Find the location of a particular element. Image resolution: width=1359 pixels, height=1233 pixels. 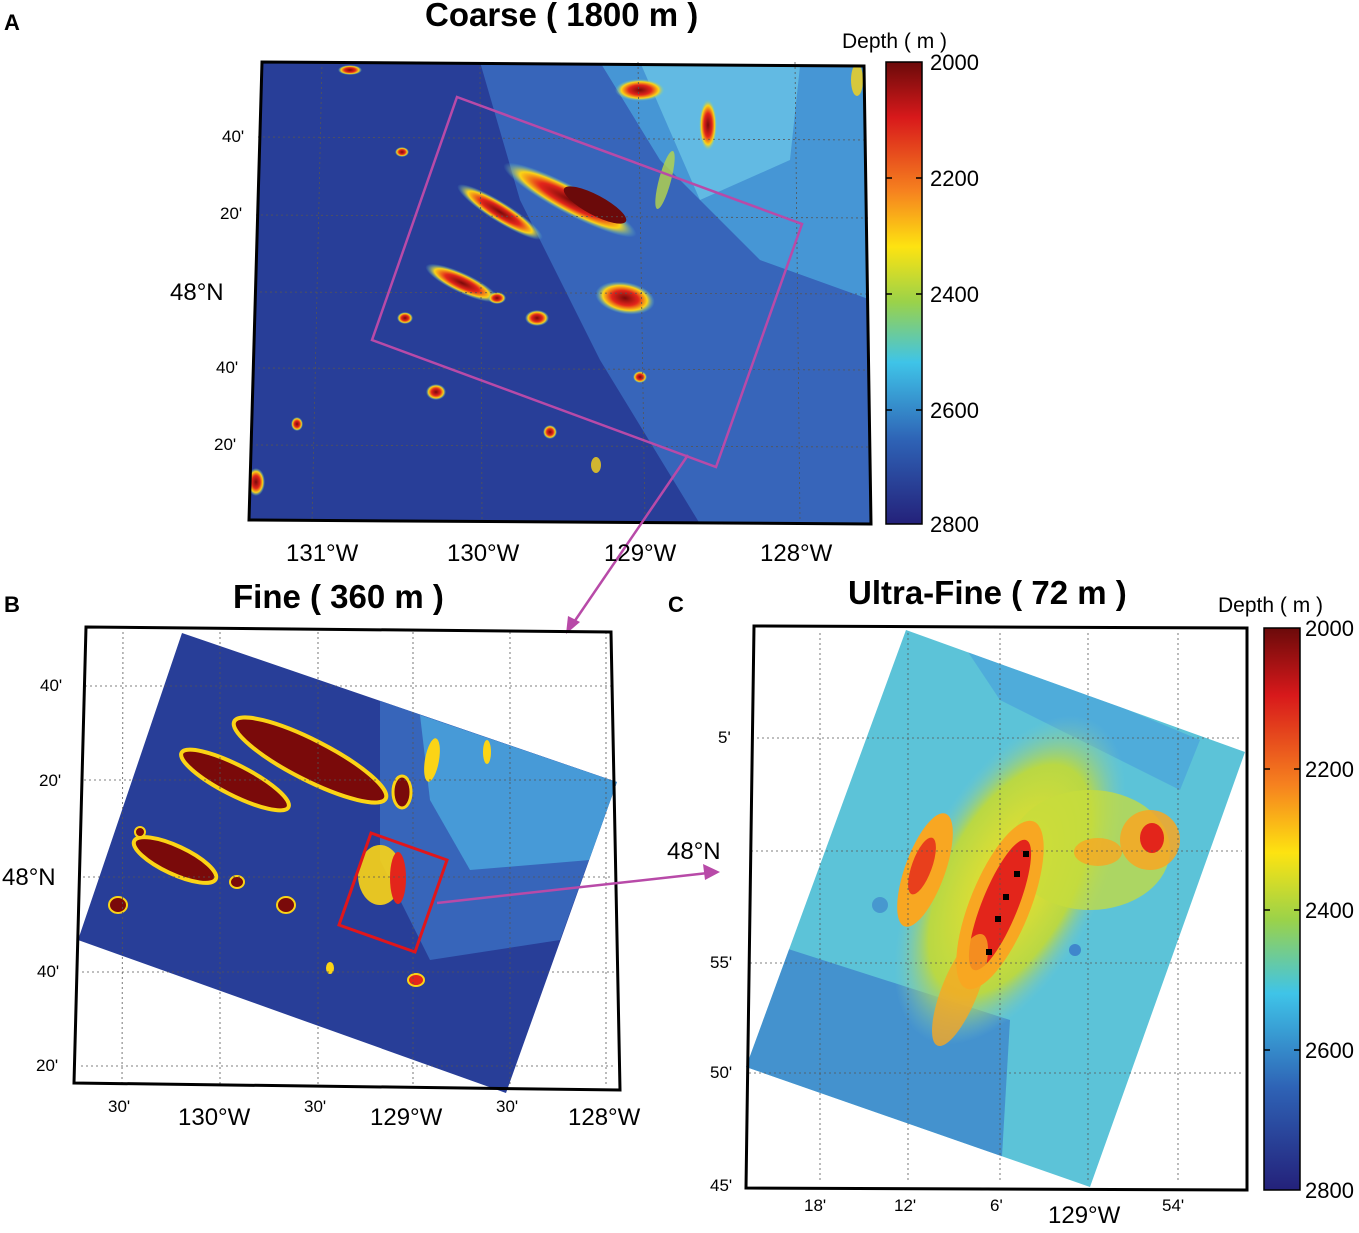

panel-c-lat-tick: 45' is located at coordinates (721, 1185).